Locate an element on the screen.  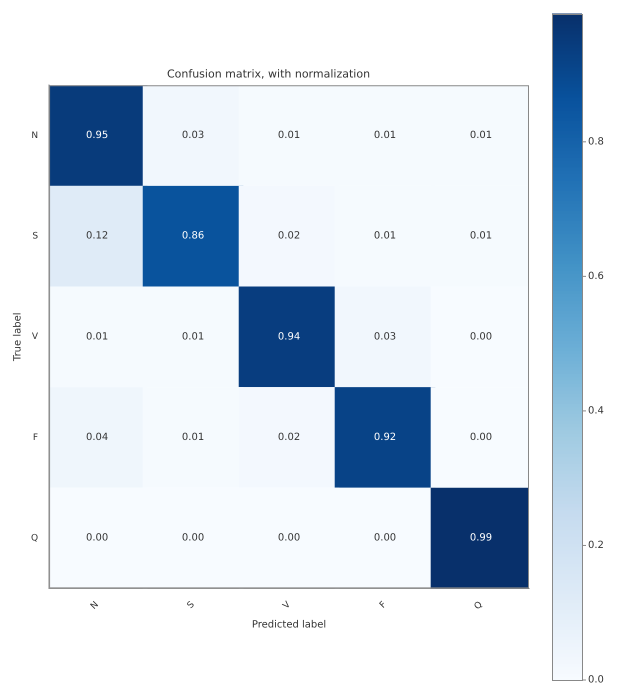
x-tick-label: Q is located at coordinates (478, 606).